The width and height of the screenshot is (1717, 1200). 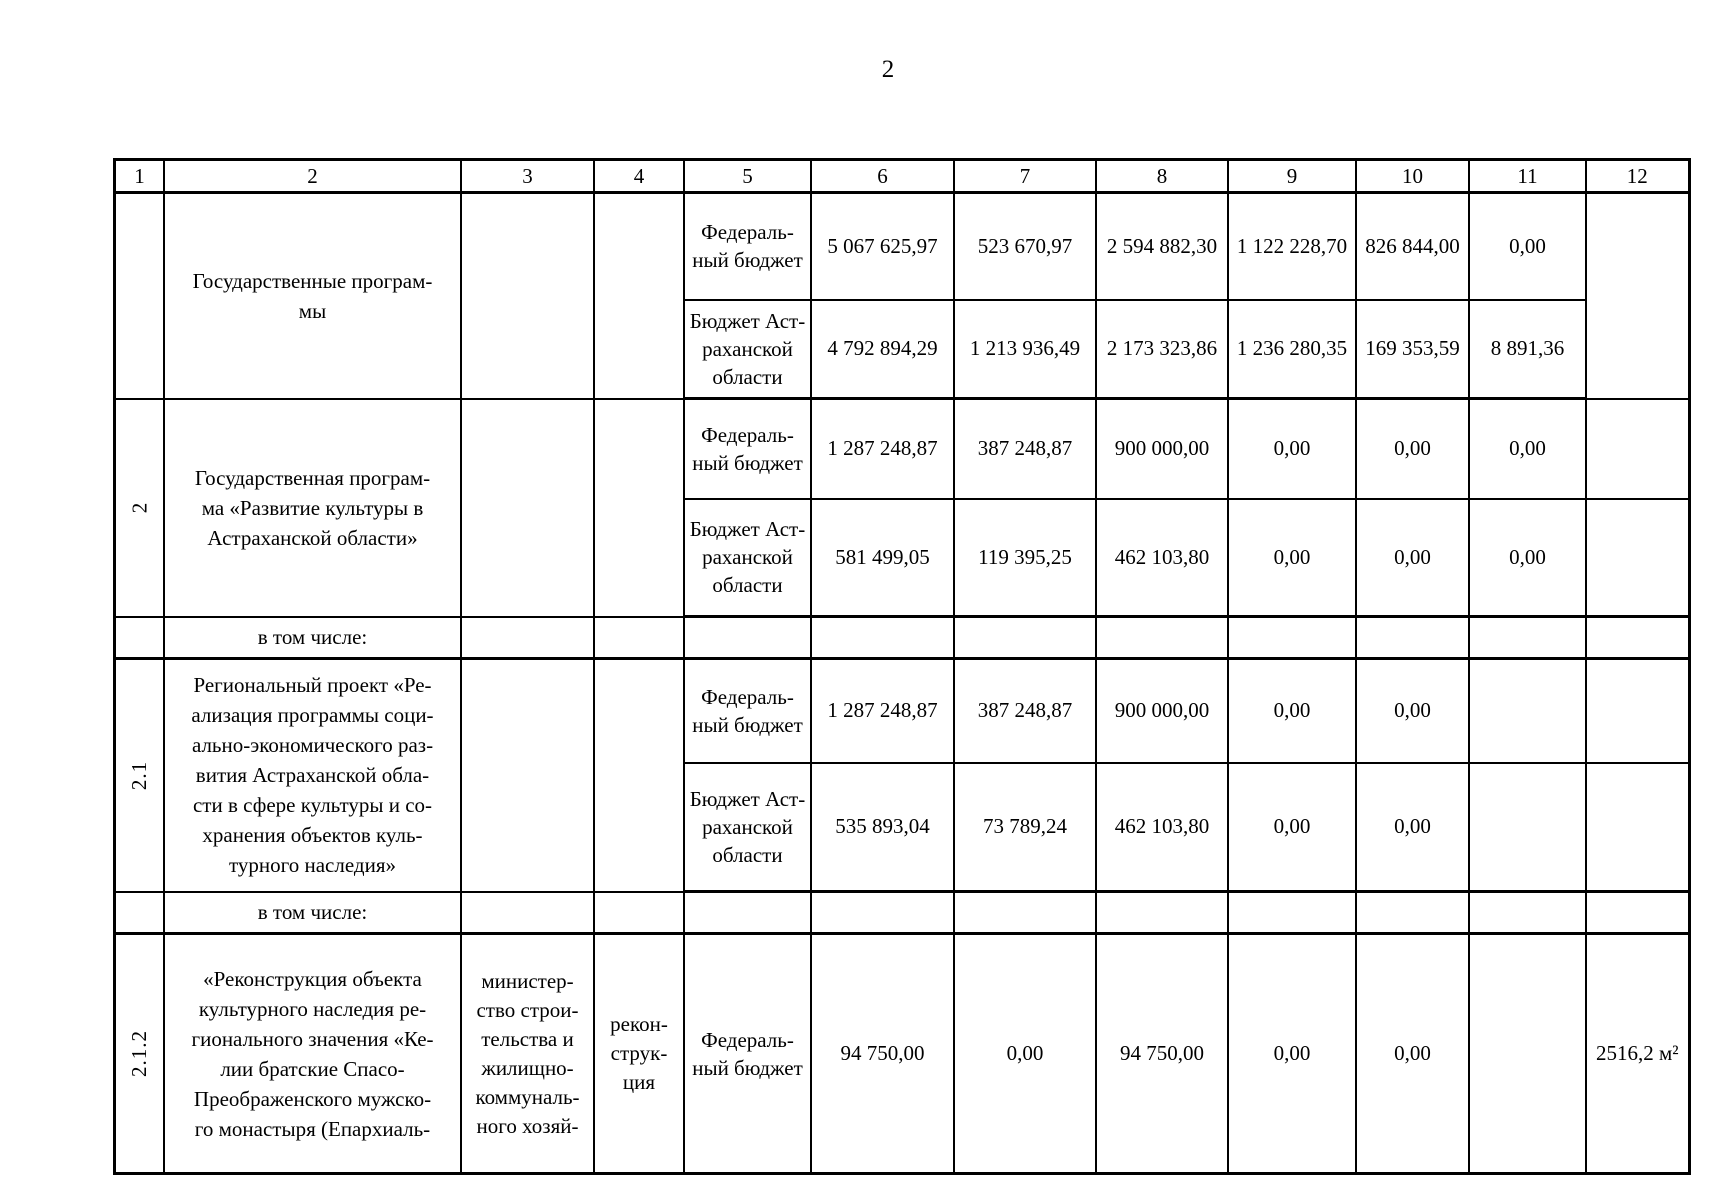 What do you see at coordinates (1292, 176) in the screenshot?
I see `col-header-9: 9` at bounding box center [1292, 176].